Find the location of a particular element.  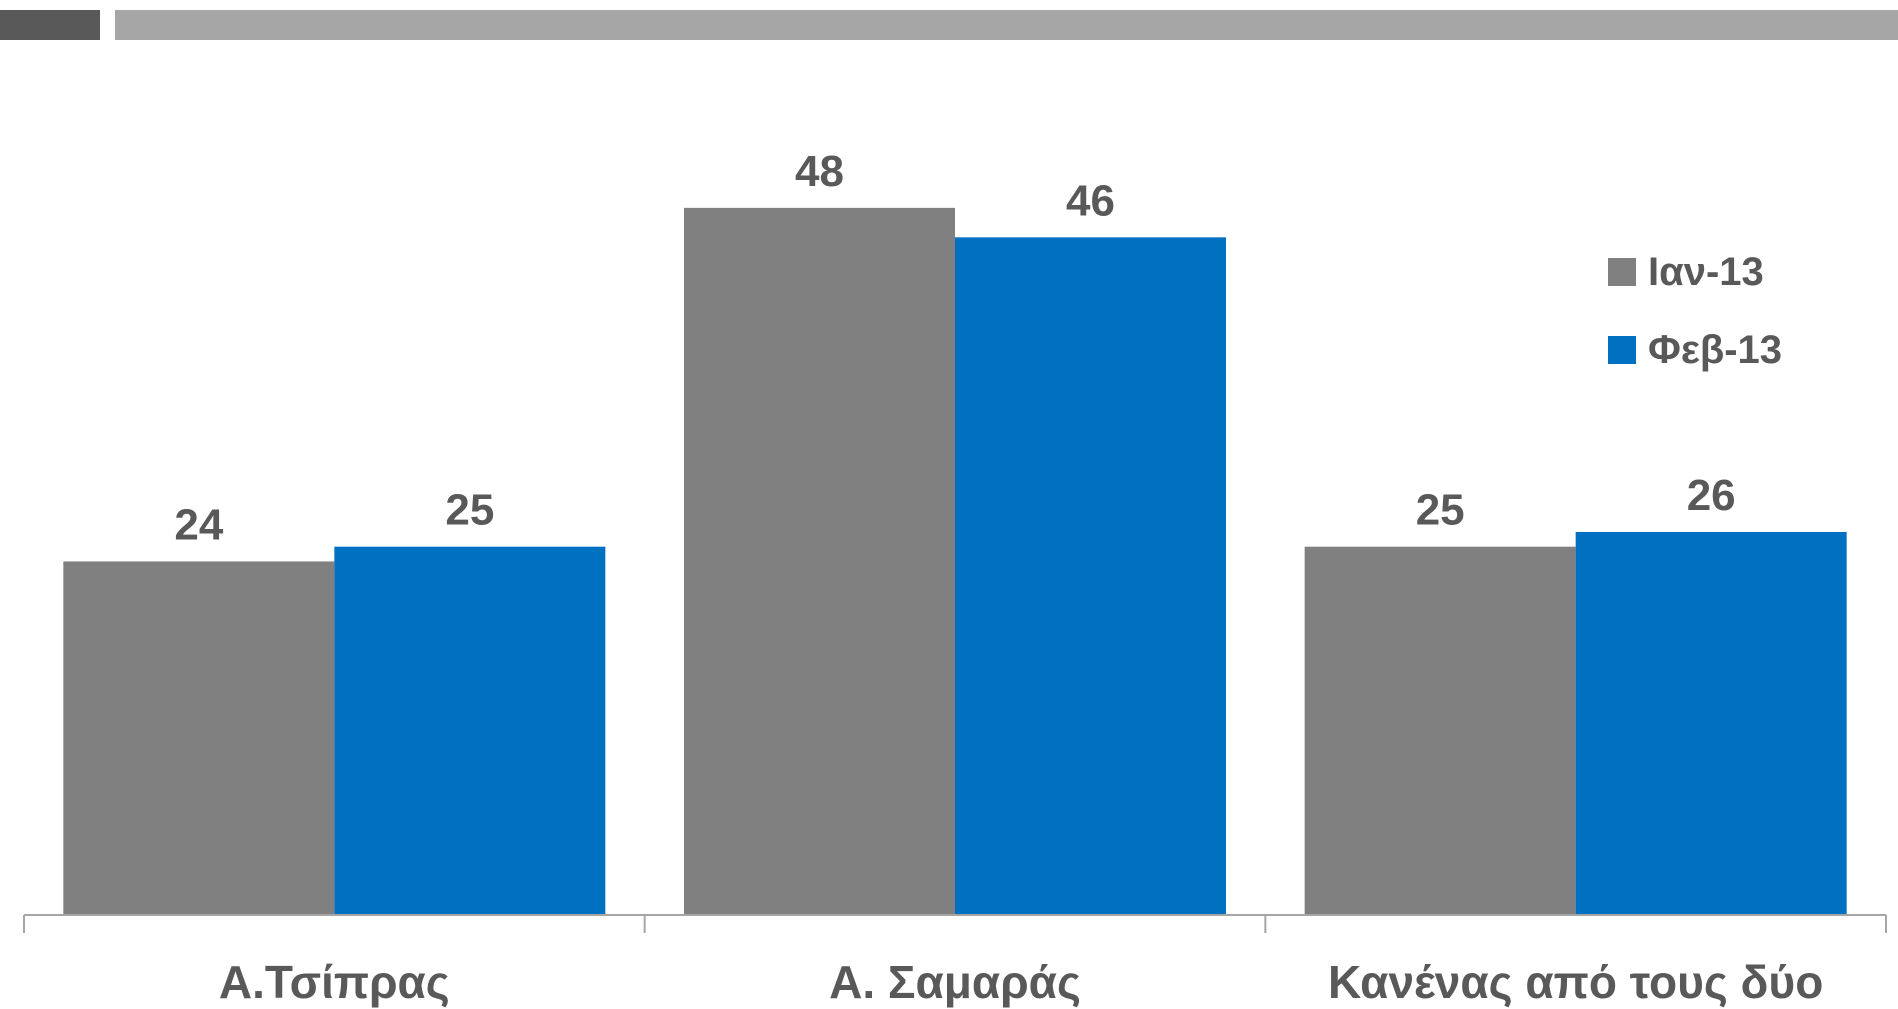

x-tick-label: Κανένας από τους δύο is located at coordinates (1575, 982).